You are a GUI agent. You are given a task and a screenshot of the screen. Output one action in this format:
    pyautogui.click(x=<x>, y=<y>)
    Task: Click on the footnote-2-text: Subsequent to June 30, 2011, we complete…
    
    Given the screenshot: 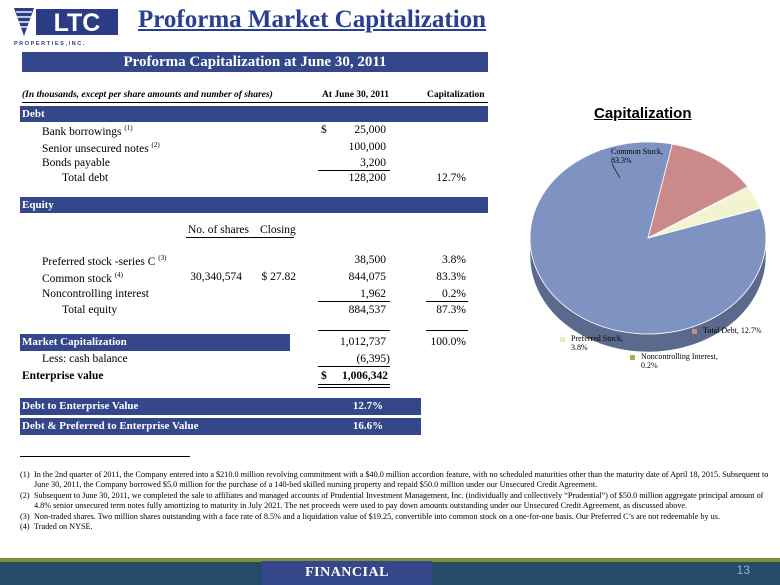 What is the action you would take?
    pyautogui.click(x=399, y=500)
    